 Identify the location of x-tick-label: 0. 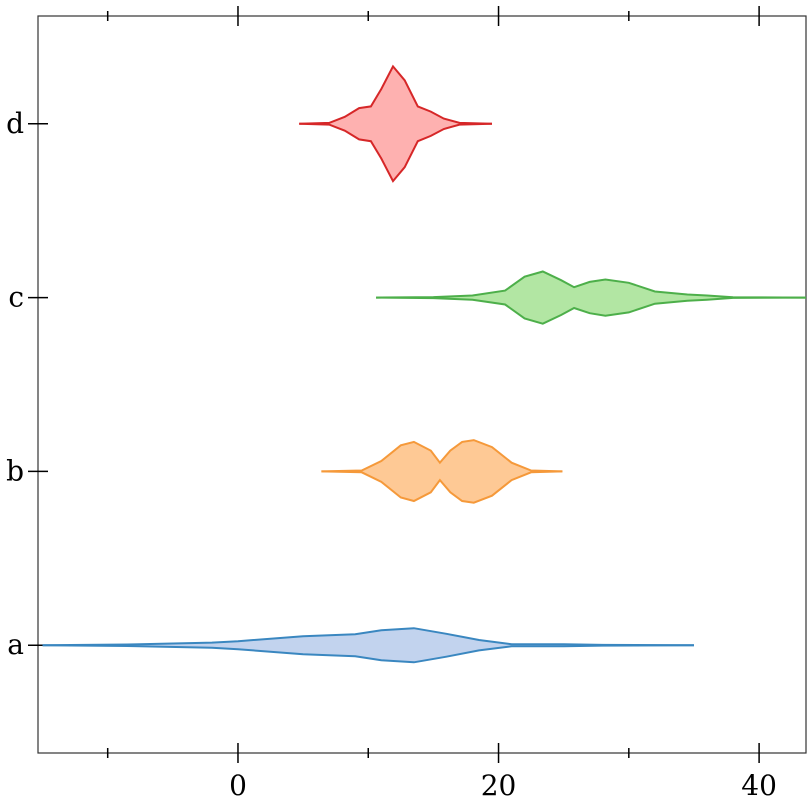
(238, 785).